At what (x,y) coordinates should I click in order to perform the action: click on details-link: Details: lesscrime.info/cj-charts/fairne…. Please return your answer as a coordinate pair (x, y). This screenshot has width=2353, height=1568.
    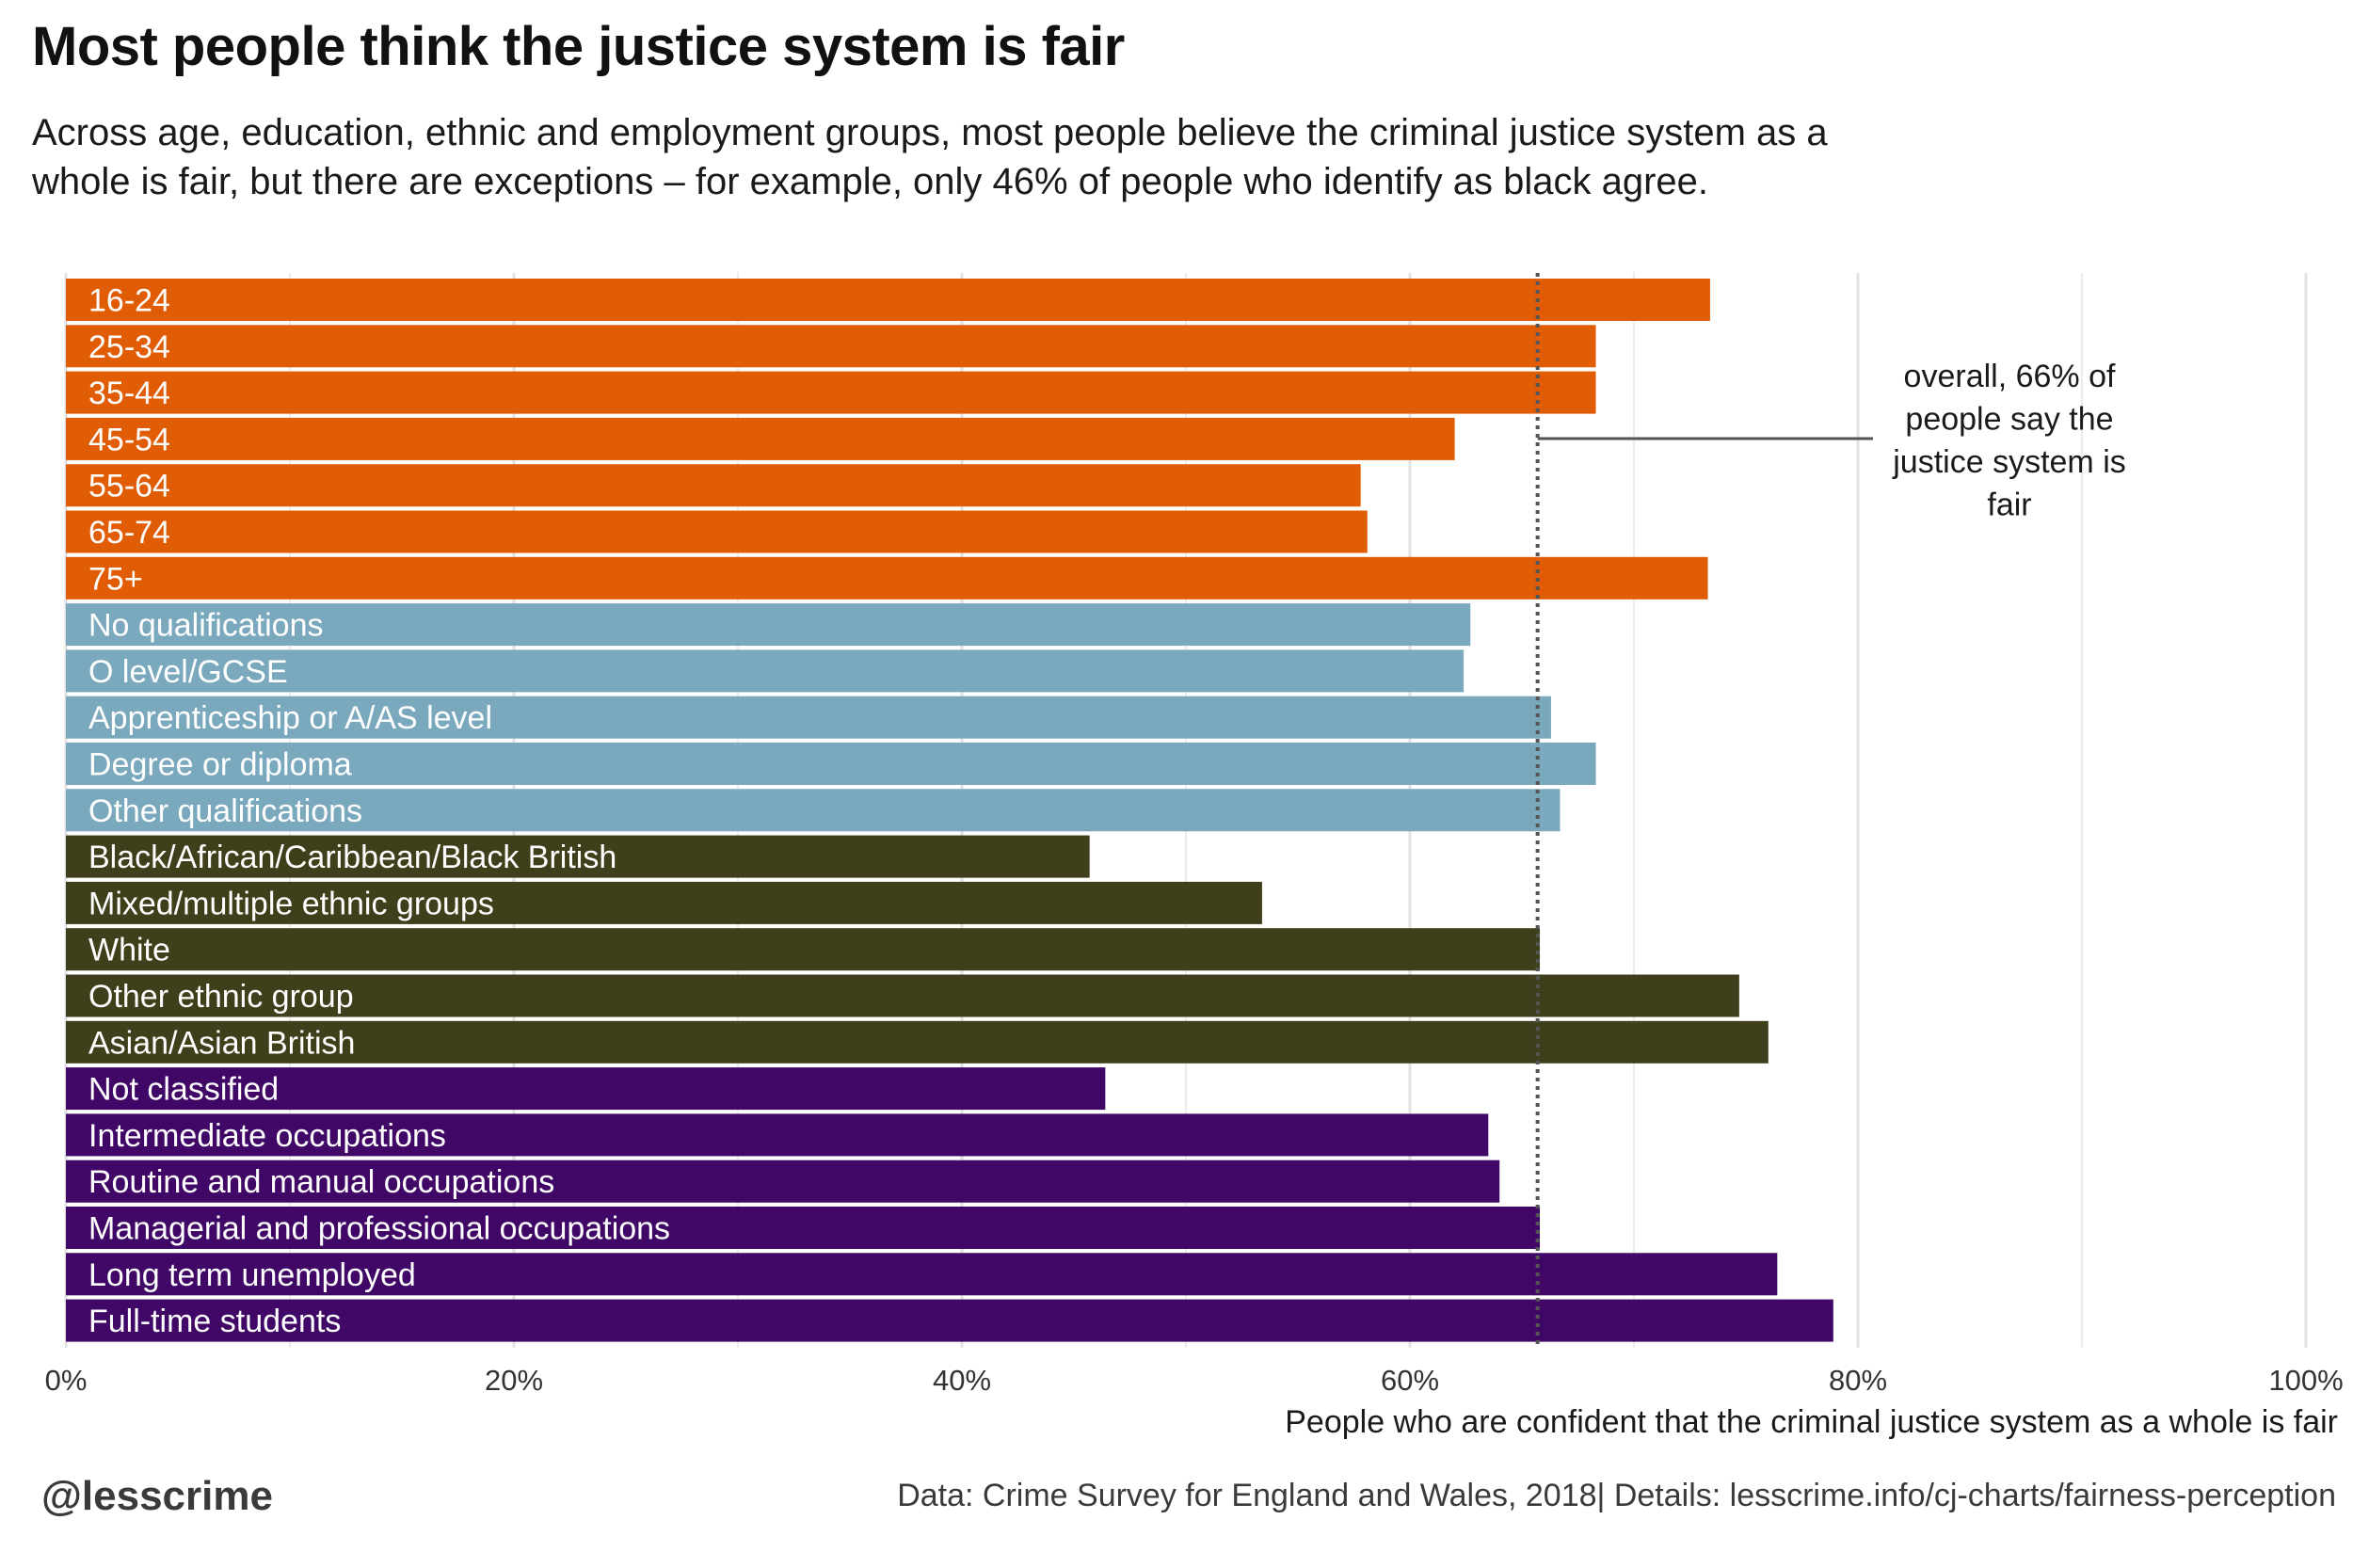
    Looking at the image, I should click on (1975, 1495).